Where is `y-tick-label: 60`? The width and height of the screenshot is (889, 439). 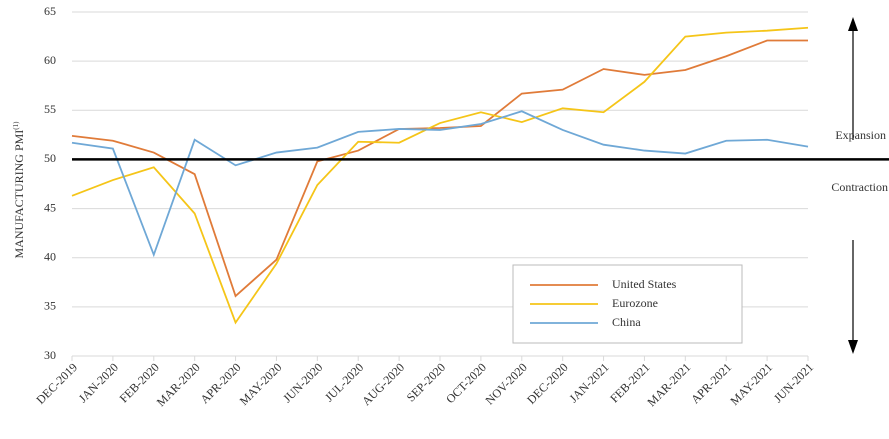 y-tick-label: 60 is located at coordinates (50, 60).